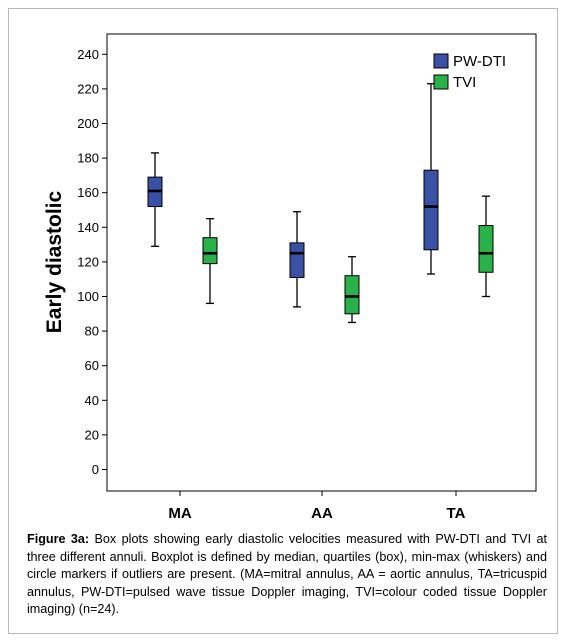 This screenshot has height=641, width=568. What do you see at coordinates (88, 88) in the screenshot?
I see `y-tick-label: 220` at bounding box center [88, 88].